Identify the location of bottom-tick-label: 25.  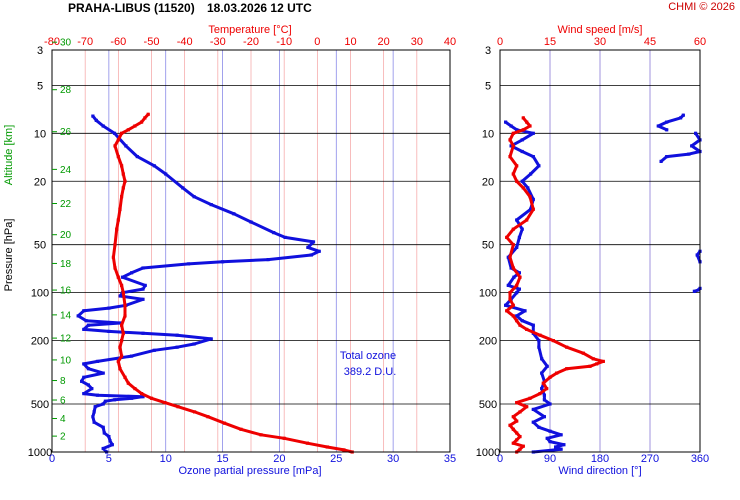
(336, 459).